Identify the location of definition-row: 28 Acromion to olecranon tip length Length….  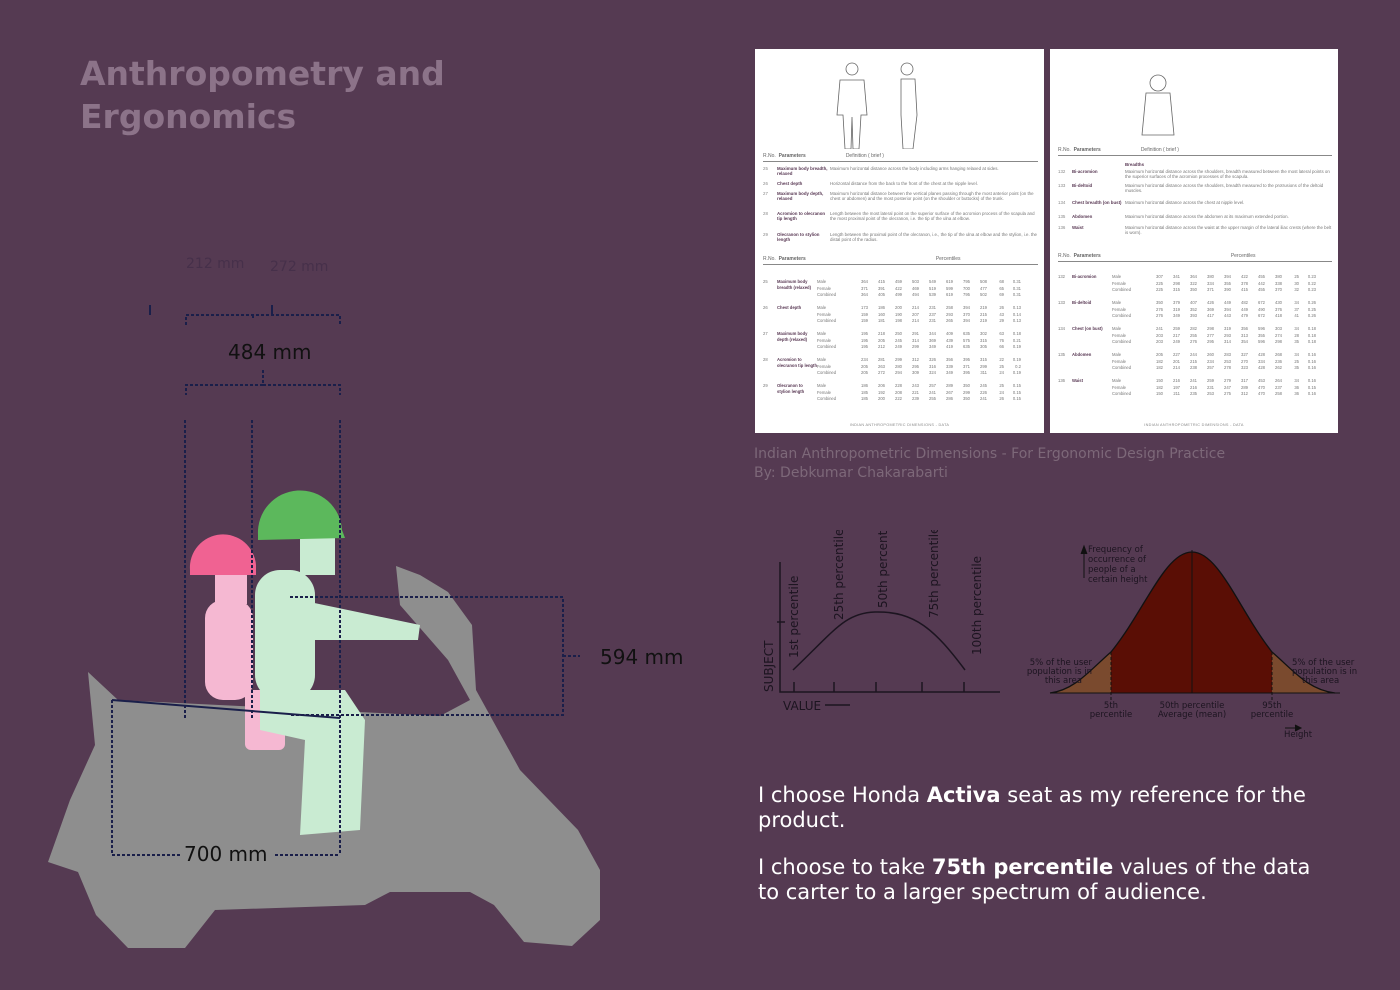
(900, 216).